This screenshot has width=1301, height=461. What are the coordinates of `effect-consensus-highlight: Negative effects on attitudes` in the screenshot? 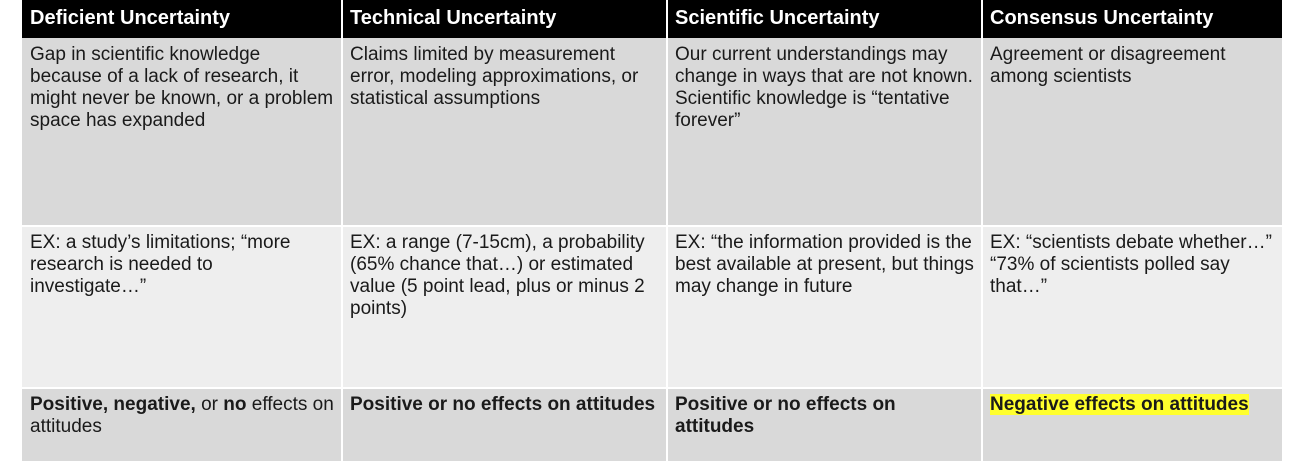 It's located at (1119, 404).